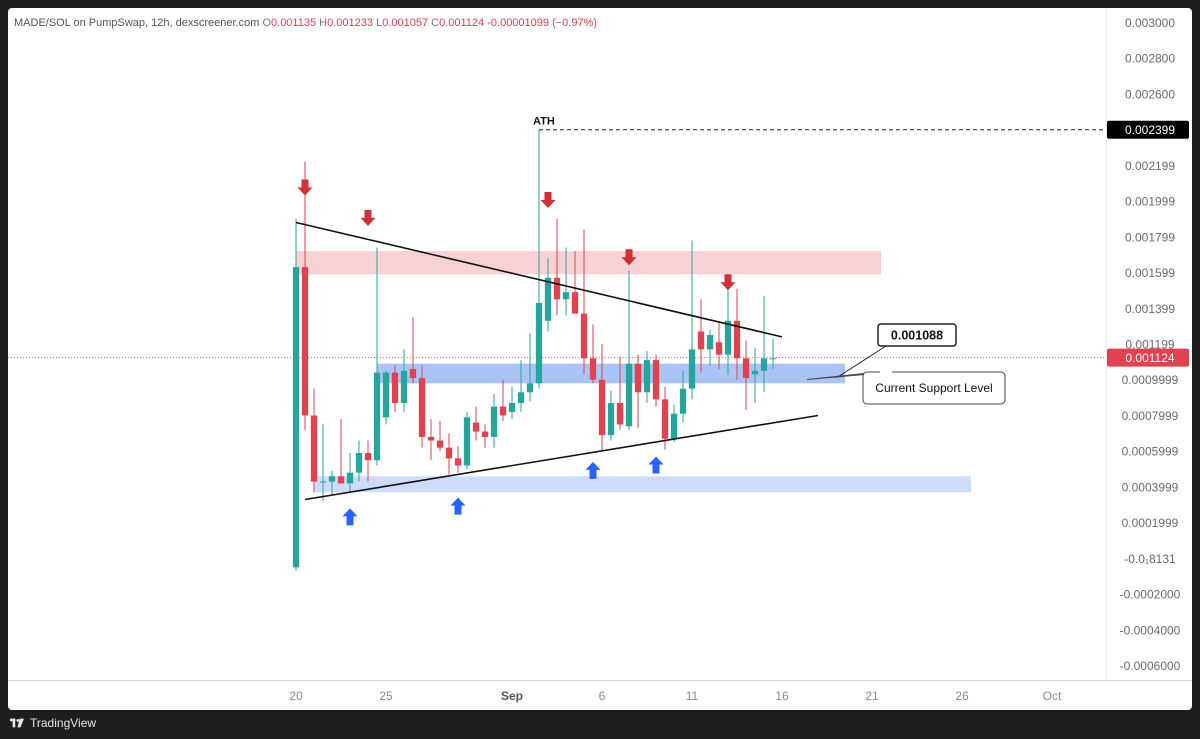 Image resolution: width=1200 pixels, height=739 pixels. What do you see at coordinates (1150, 380) in the screenshot?
I see `y-tick-label: 0.0009999` at bounding box center [1150, 380].